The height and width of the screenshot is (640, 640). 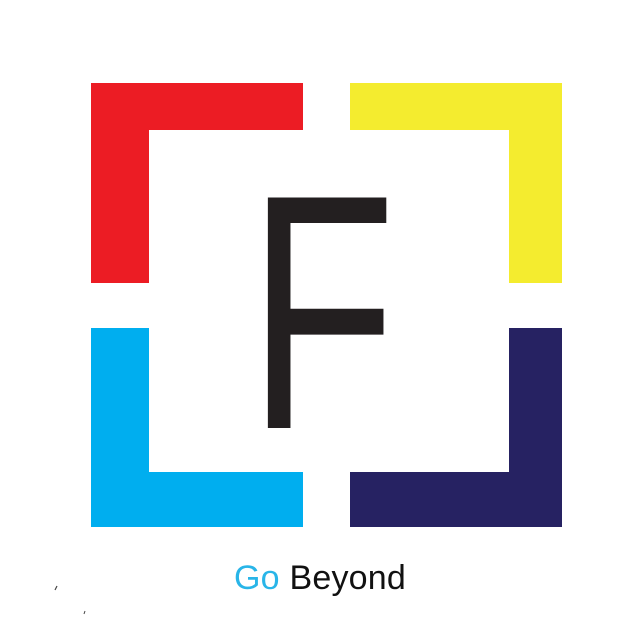 What do you see at coordinates (197, 183) in the screenshot?
I see `corner-bracket-top-left` at bounding box center [197, 183].